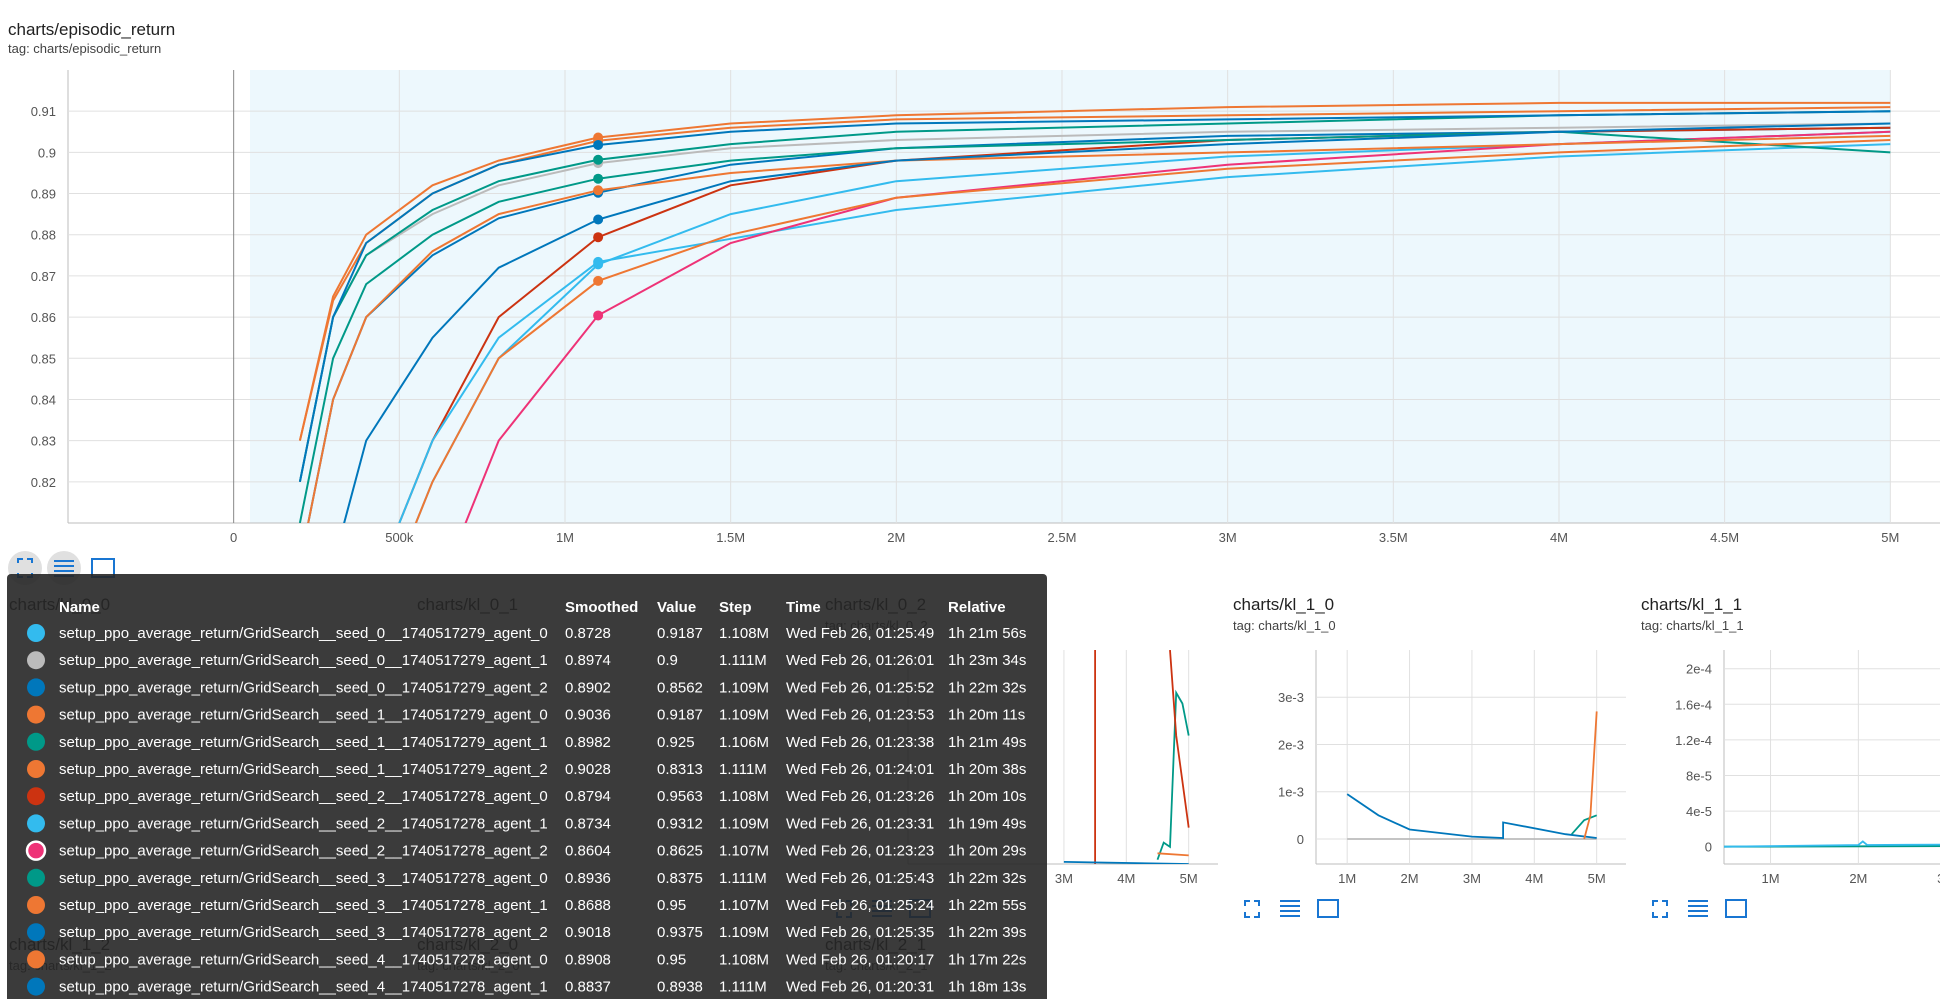 The image size is (1940, 999). Describe the element at coordinates (399, 537) in the screenshot. I see `x-tick-label: 500k` at that location.